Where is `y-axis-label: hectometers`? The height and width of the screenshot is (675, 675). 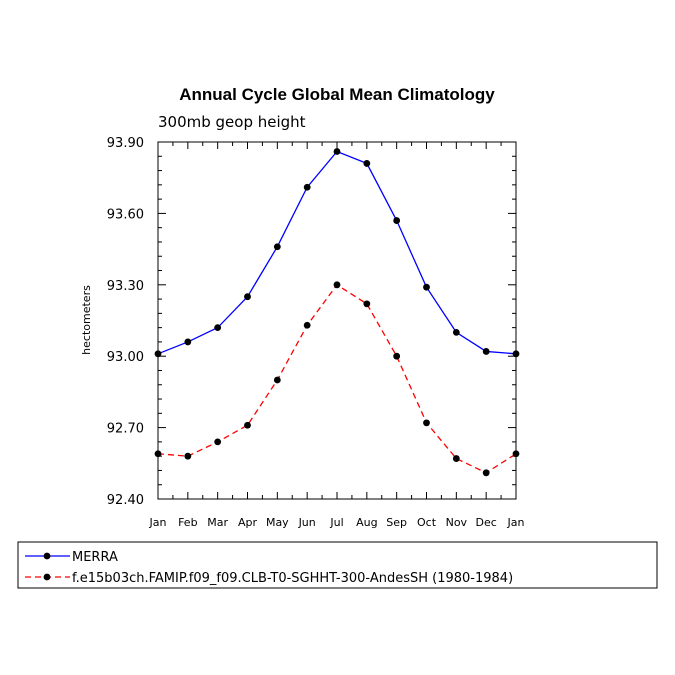
y-axis-label: hectometers is located at coordinates (86, 320).